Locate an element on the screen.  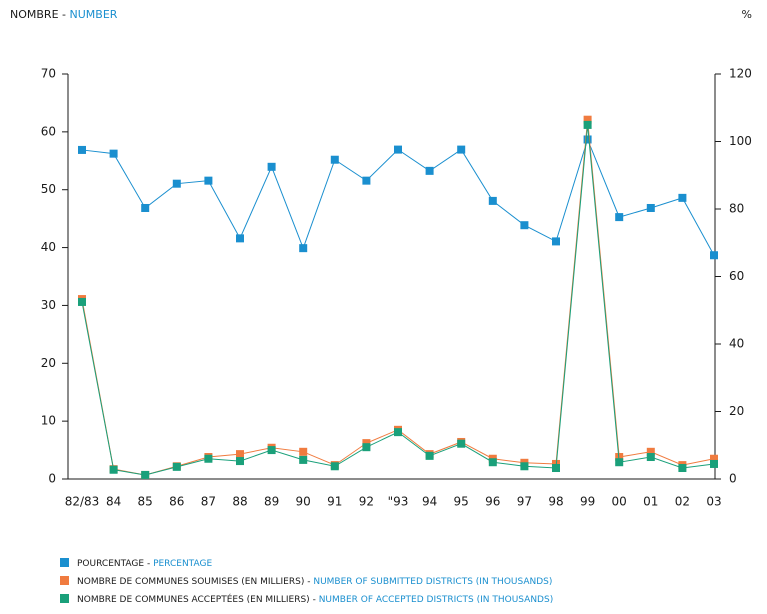
y-tick-label: 20 is located at coordinates (48, 363).